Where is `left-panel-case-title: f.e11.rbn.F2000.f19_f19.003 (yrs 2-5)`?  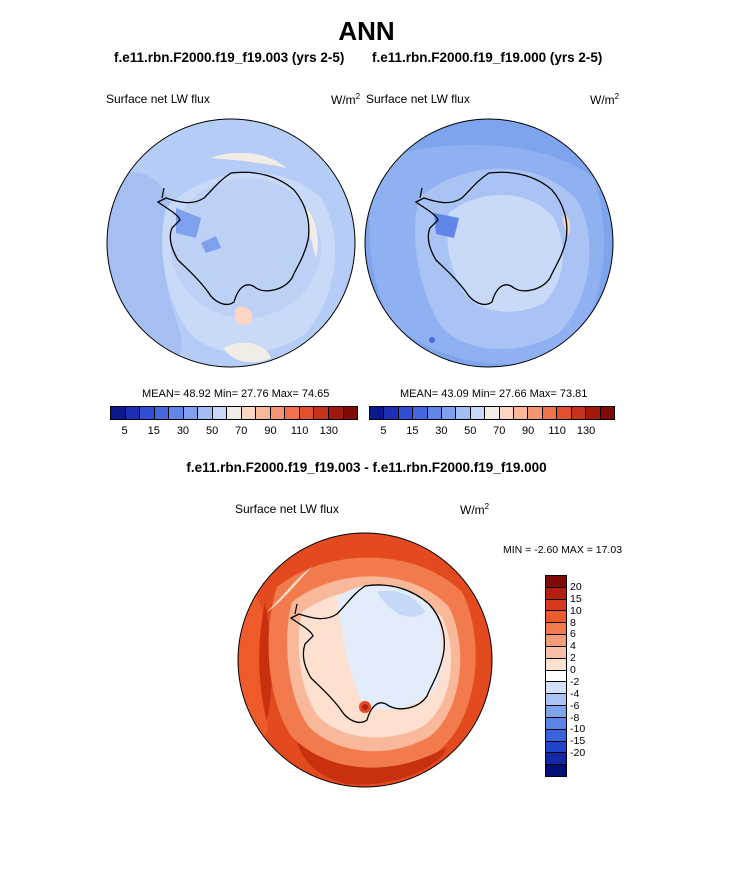
left-panel-case-title: f.e11.rbn.F2000.f19_f19.003 (yrs 2-5) is located at coordinates (229, 57).